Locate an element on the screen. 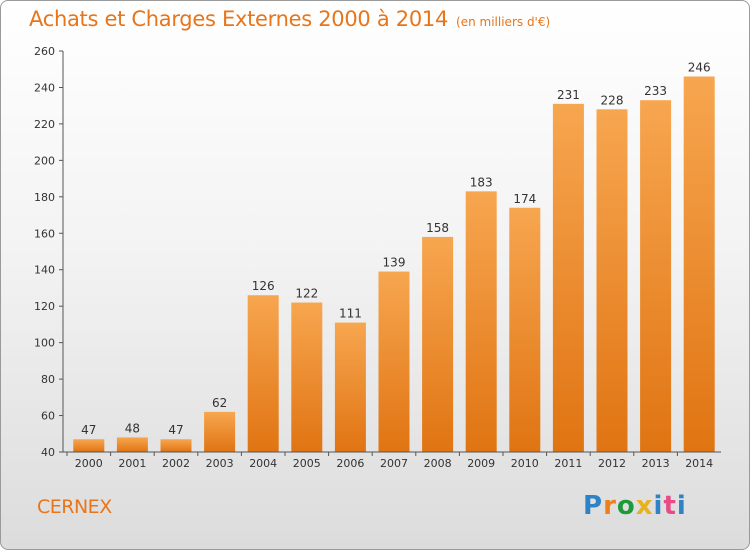 The height and width of the screenshot is (550, 750). x-tick-label: 2006 is located at coordinates (350, 463).